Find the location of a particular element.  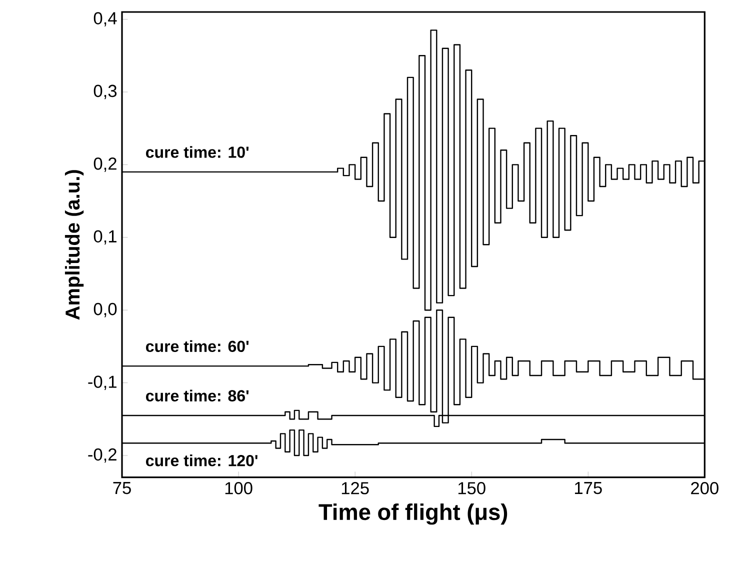

y-tick-label: 0,3 is located at coordinates (105, 91).